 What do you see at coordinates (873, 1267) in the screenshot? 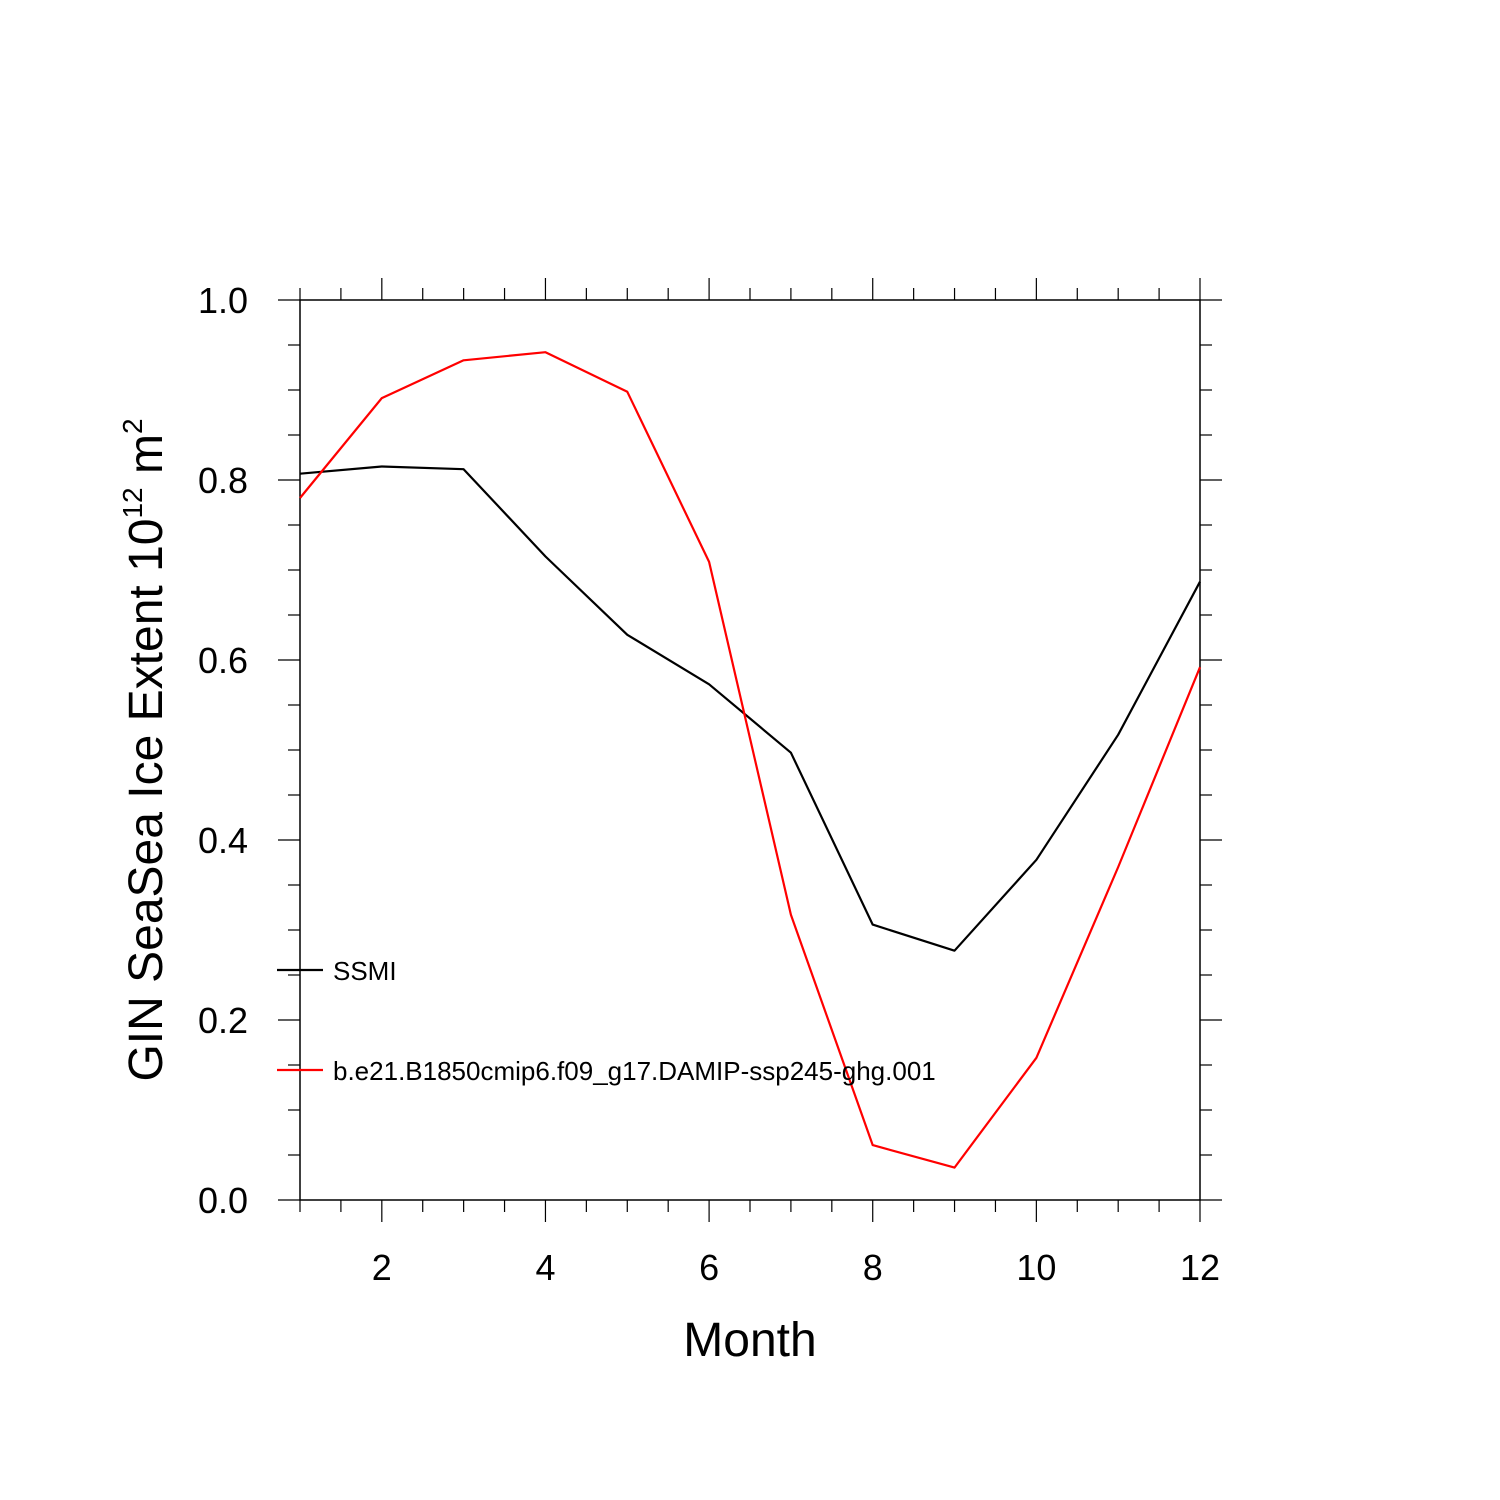
I see `x-tick-label: 8` at bounding box center [873, 1267].